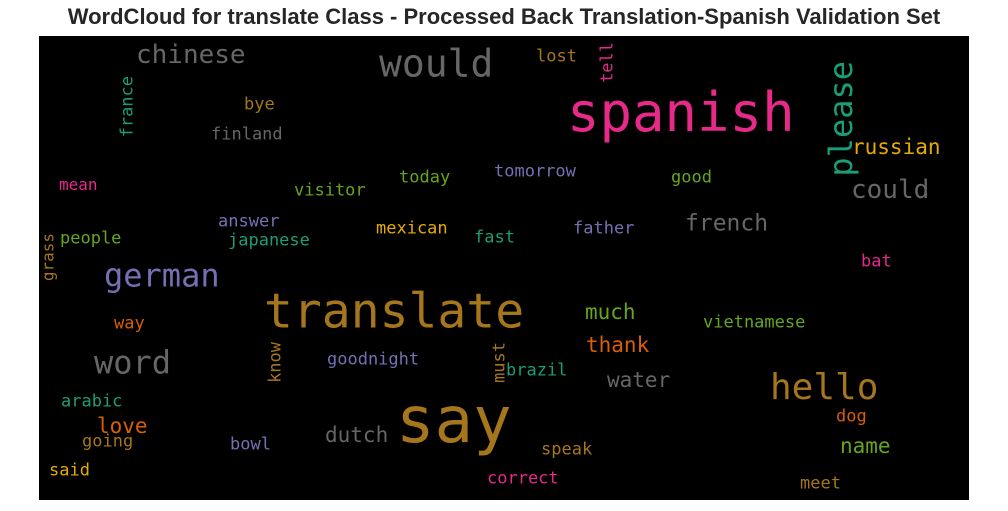  Describe the element at coordinates (536, 371) in the screenshot. I see `word-brazil: brazil` at that location.